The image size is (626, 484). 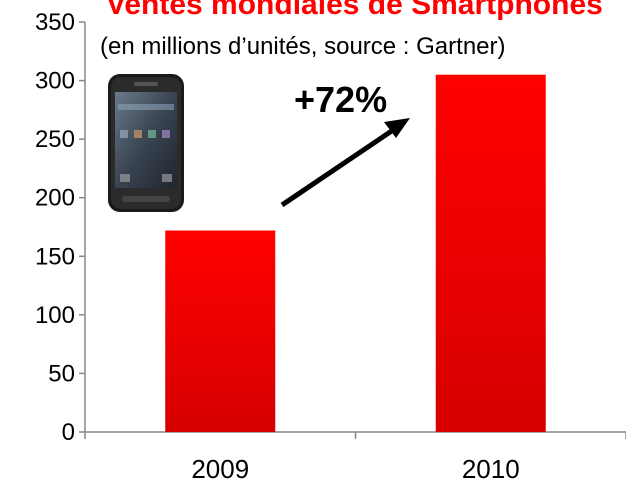 I want to click on y-tick-label: 50, so click(x=61, y=373).